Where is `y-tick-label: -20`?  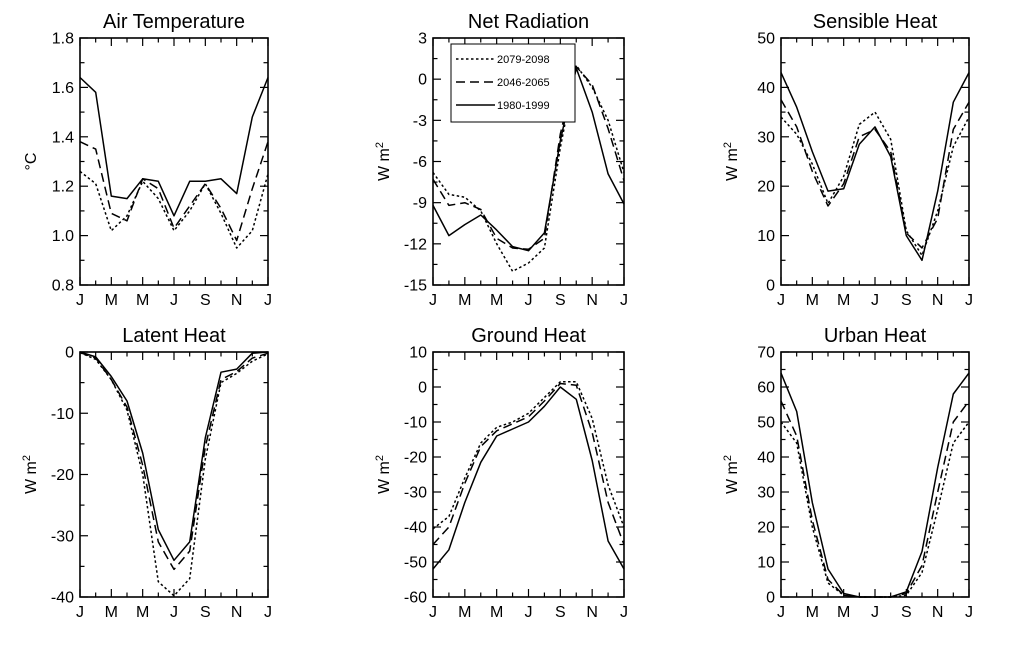
y-tick-label: -20 is located at coordinates (415, 458).